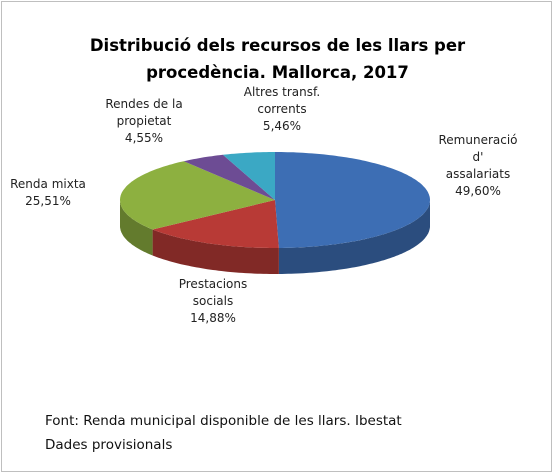 This screenshot has height=475, width=555. What do you see at coordinates (478, 157) in the screenshot?
I see `category-label: Remuneració d' assalariats` at bounding box center [478, 157].